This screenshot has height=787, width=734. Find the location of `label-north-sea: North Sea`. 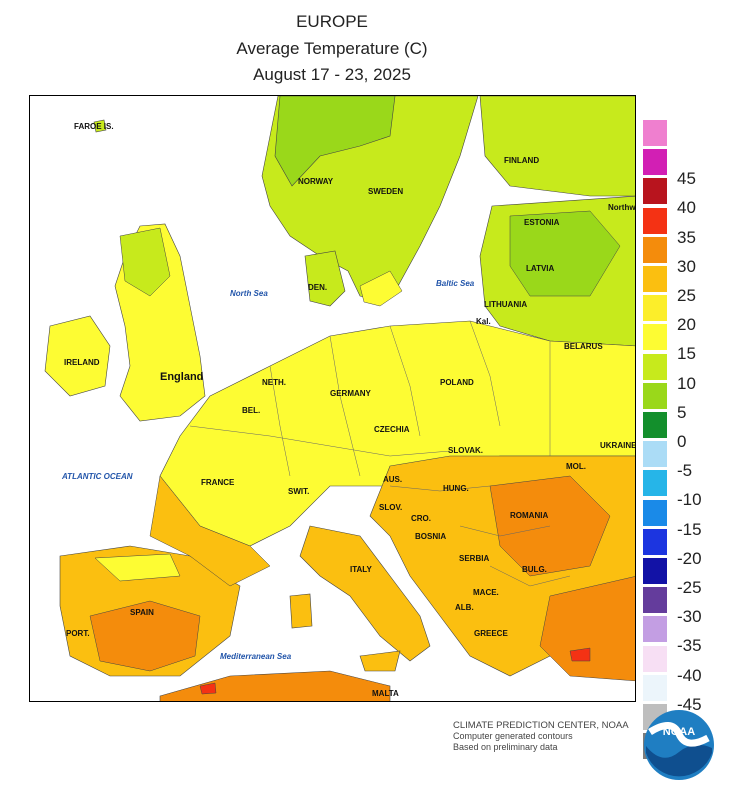

label-north-sea: North Sea is located at coordinates (249, 293).